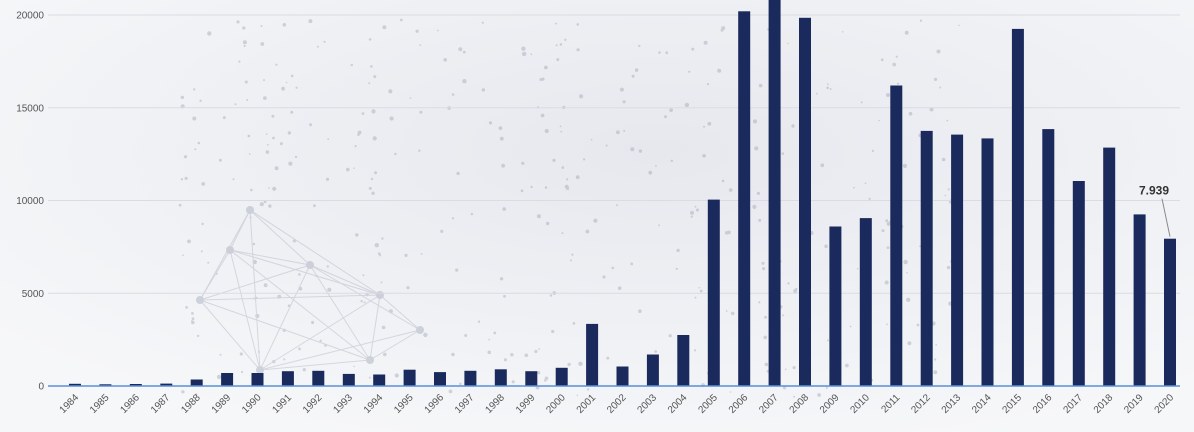  I want to click on bar-1996, so click(440, 379).